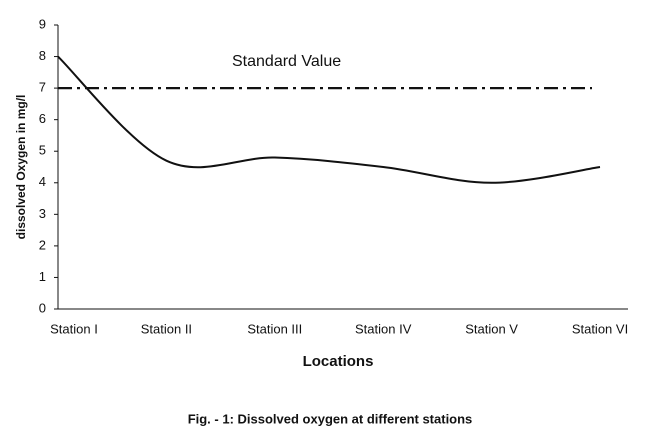  Describe the element at coordinates (21, 167) in the screenshot. I see `y-axis-label: dissolved Oxygen in mg/l` at that location.